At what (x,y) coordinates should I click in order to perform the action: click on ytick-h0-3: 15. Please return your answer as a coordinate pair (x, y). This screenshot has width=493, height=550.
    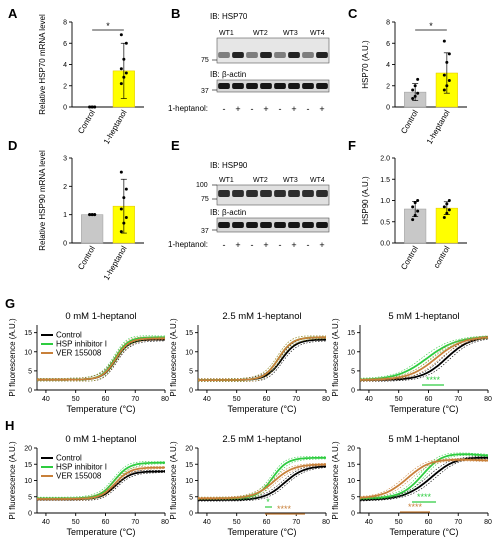
    Looking at the image, I should click on (28, 465).